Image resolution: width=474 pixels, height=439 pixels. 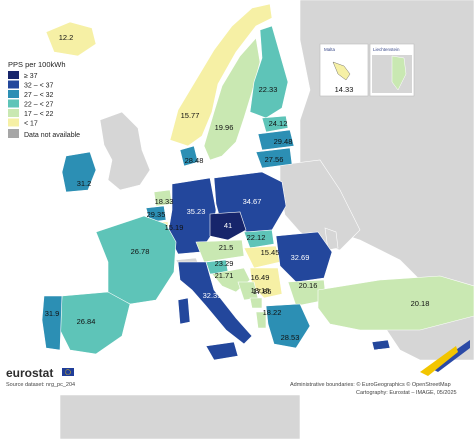 I want to click on inset-liechtenstein: Liechtenstein, so click(x=392, y=70).